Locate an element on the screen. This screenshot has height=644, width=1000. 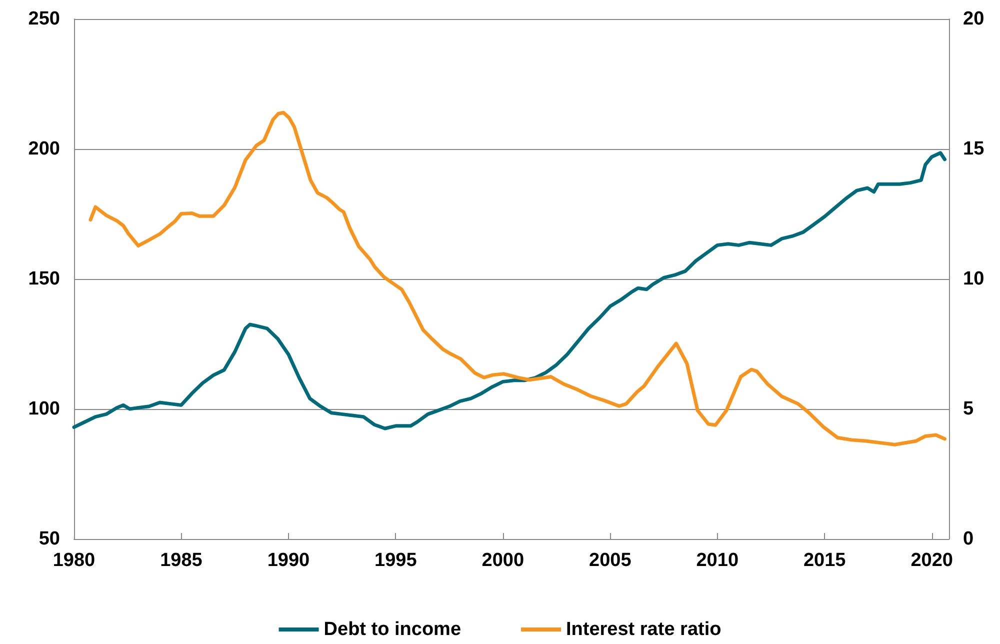
legend-label: Debt to income is located at coordinates (393, 629).